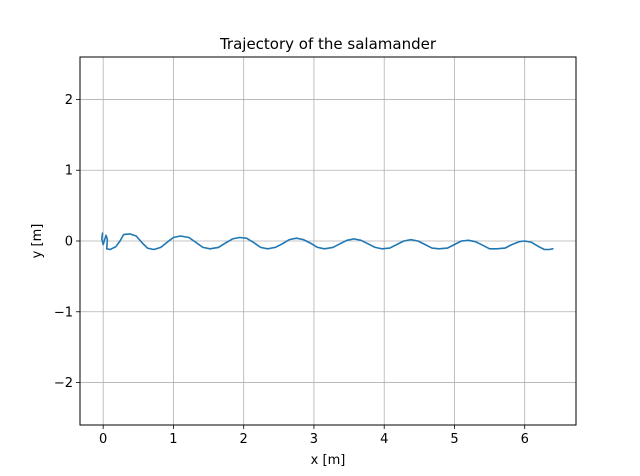 Image resolution: width=640 pixels, height=476 pixels. Describe the element at coordinates (328, 44) in the screenshot. I see `chart-title: Trajectory of the salamander` at that location.